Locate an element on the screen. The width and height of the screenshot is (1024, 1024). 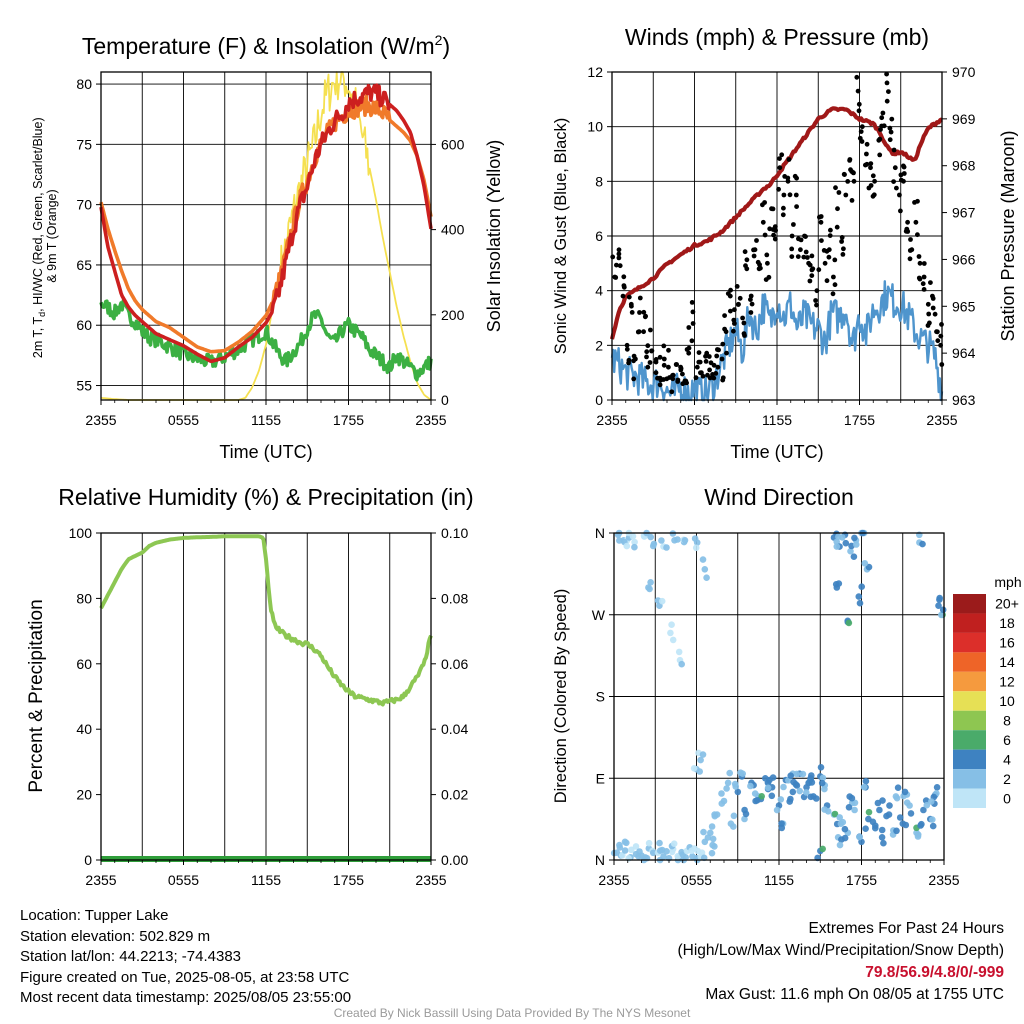
winds-xtick-label: 1755 is located at coordinates (859, 420).